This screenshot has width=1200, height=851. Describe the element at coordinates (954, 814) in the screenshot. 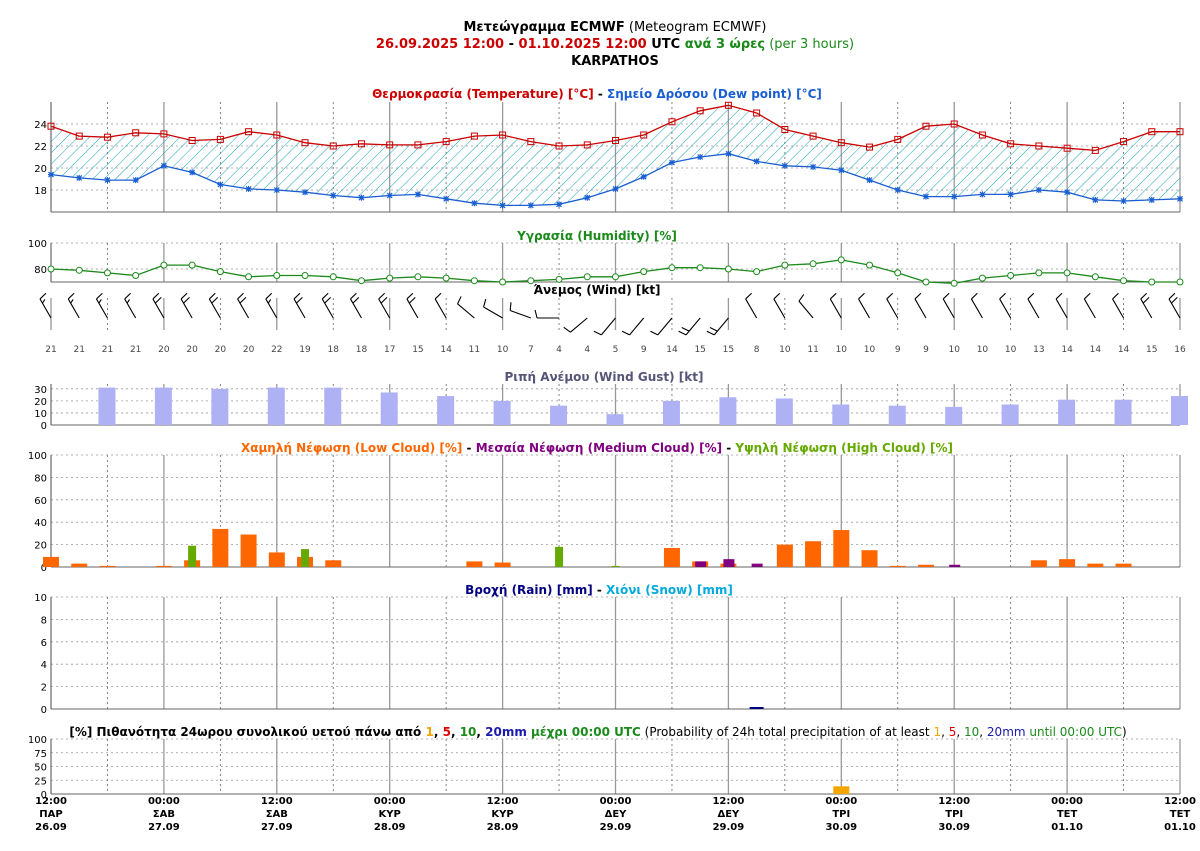

I see `x-day-label: ΤΡΙ` at that location.